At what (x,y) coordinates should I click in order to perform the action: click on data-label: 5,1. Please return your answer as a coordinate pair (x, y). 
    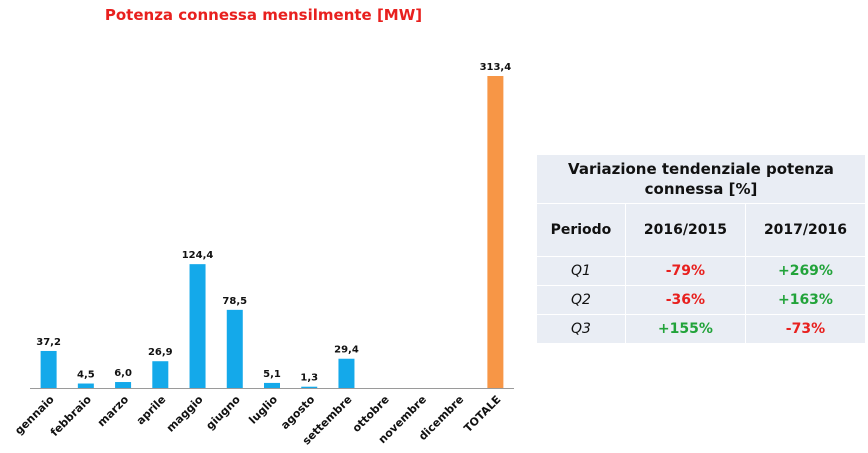
    Looking at the image, I should click on (272, 374).